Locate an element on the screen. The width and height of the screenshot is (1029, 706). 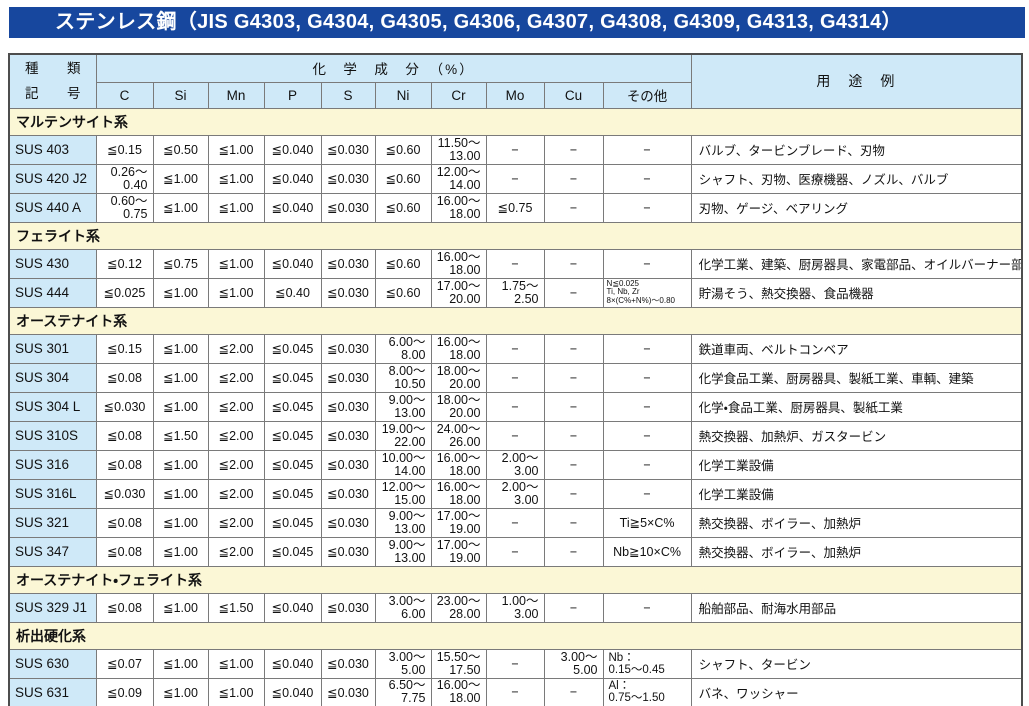
value-cell-other: N≦0.025 Ti, Nb, Zr 8×(C%+N%)～0.80 is located at coordinates (647, 292).